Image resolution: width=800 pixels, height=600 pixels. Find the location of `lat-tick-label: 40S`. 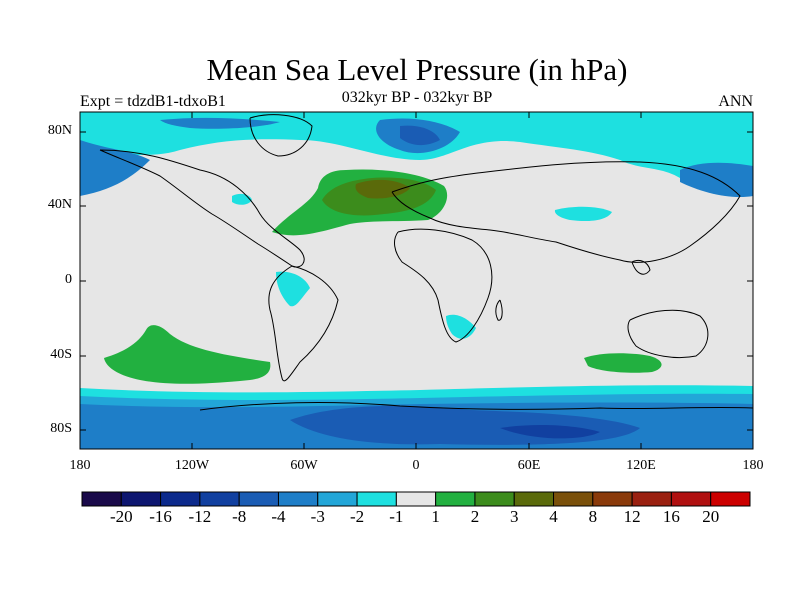

lat-tick-label: 40S is located at coordinates (61, 354).